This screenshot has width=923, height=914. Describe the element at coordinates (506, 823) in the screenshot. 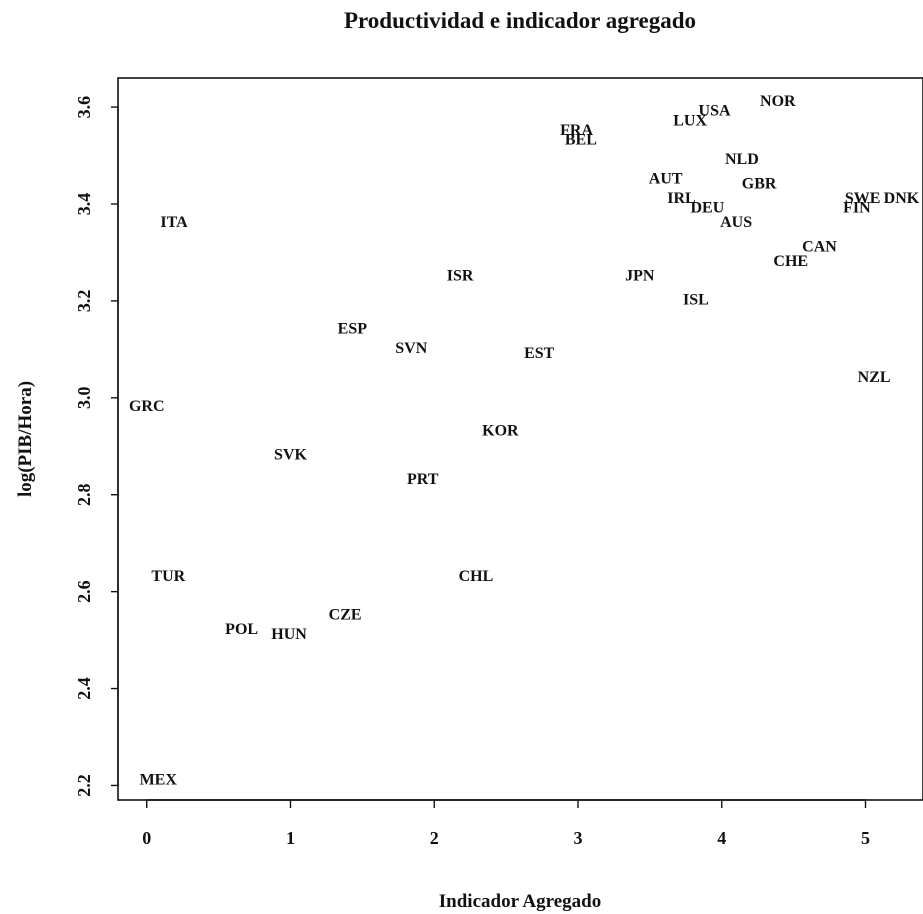

I see `x-axis: 0 1 2 3 4 5` at that location.